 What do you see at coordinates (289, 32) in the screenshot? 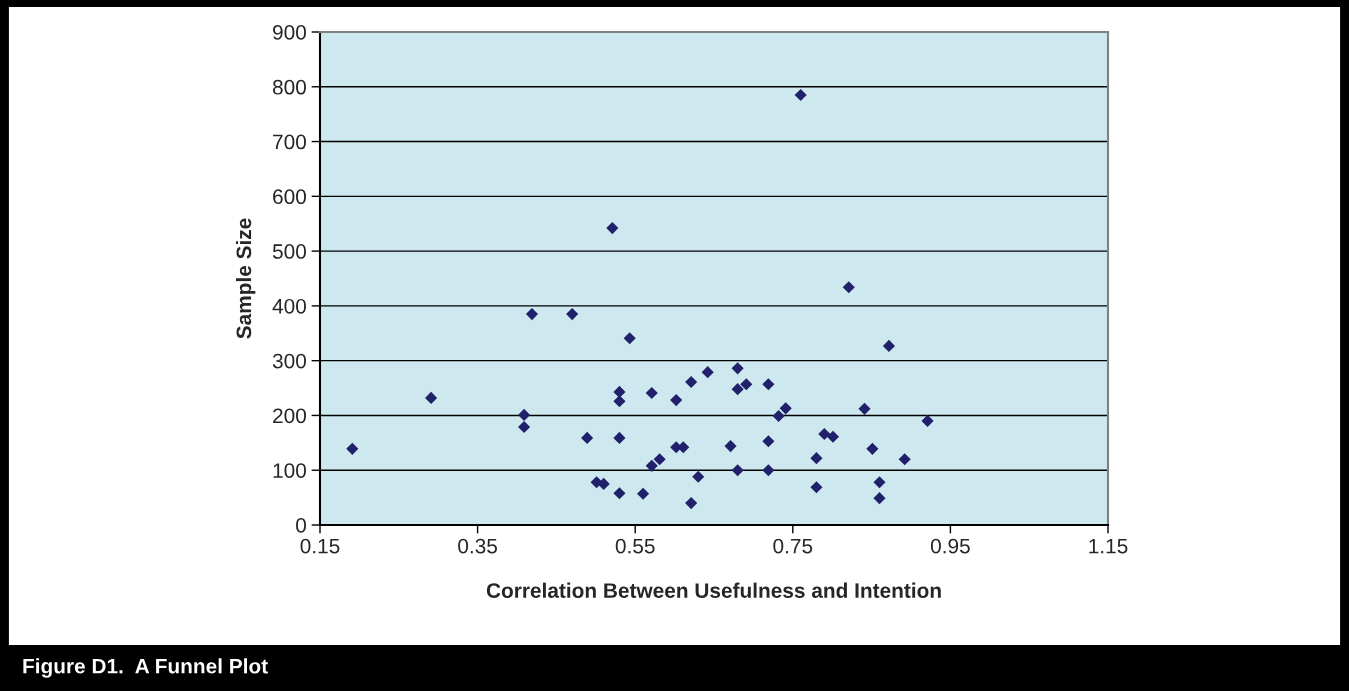
I see `y-tick-label: 900` at bounding box center [289, 32].